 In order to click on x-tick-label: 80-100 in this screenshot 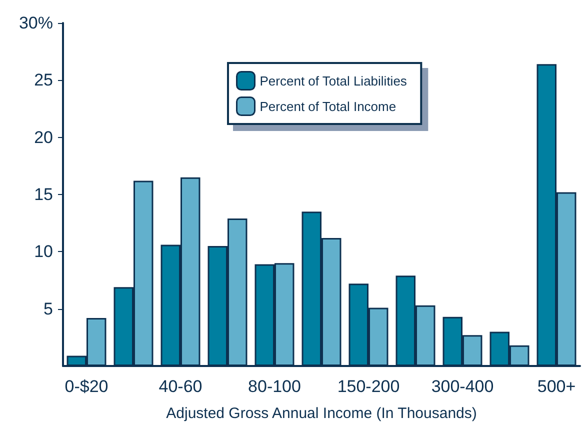, I will do `click(274, 386)`.